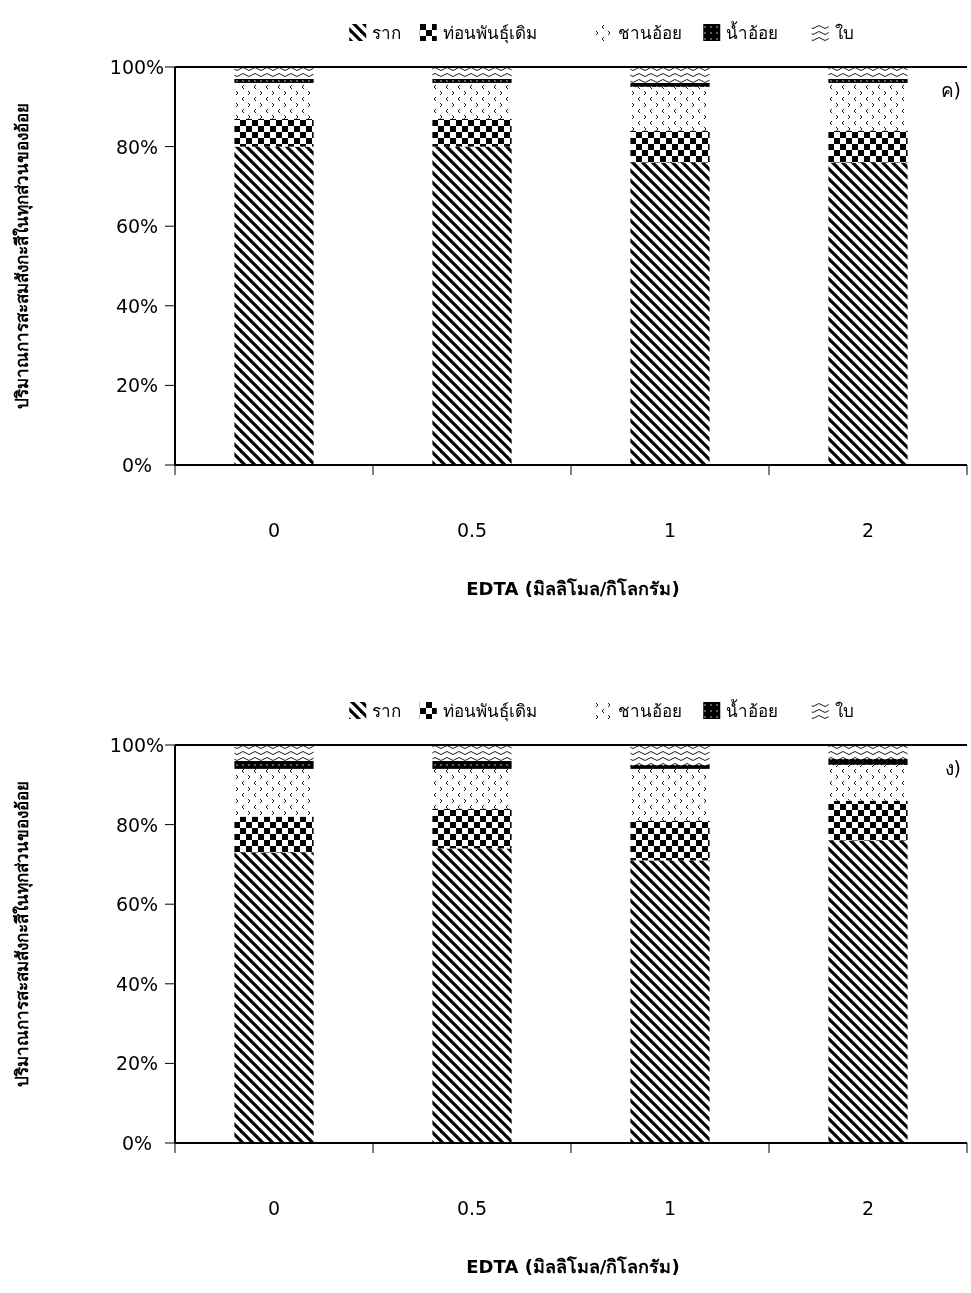  What do you see at coordinates (950, 90) in the screenshot?
I see `annotation: ค)` at bounding box center [950, 90].